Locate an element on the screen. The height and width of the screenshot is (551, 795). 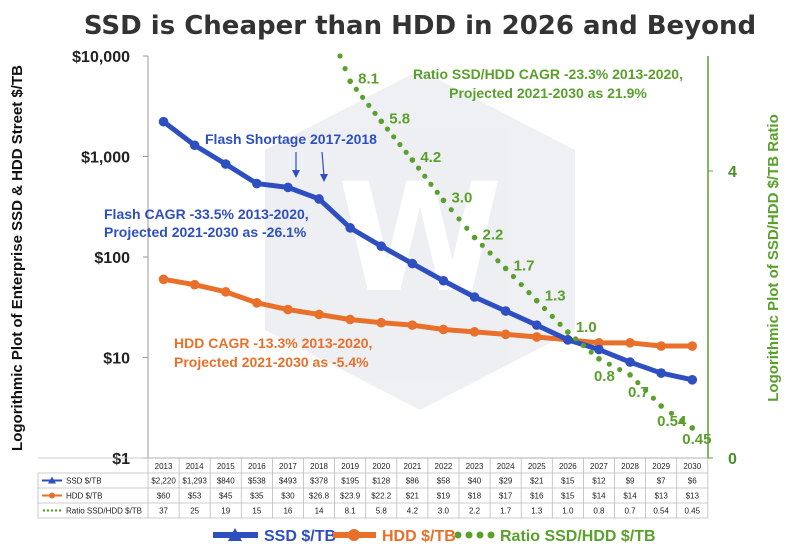
table-cell: $9 is located at coordinates (630, 481).